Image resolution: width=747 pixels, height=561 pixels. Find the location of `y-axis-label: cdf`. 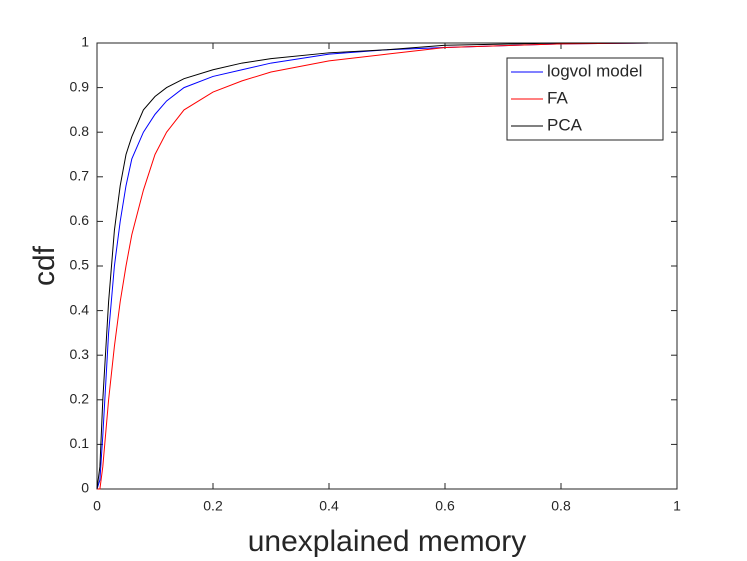

y-axis-label: cdf is located at coordinates (44, 265).